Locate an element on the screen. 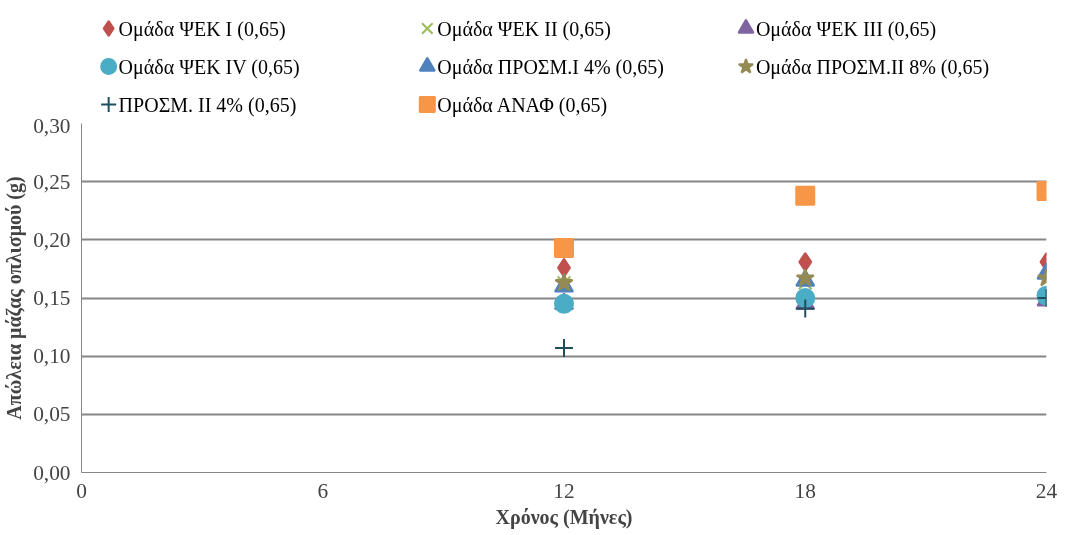 This screenshot has width=1072, height=535. y-axis-title: Απώλεια μάζας οπλισμού (g) is located at coordinates (15, 298).